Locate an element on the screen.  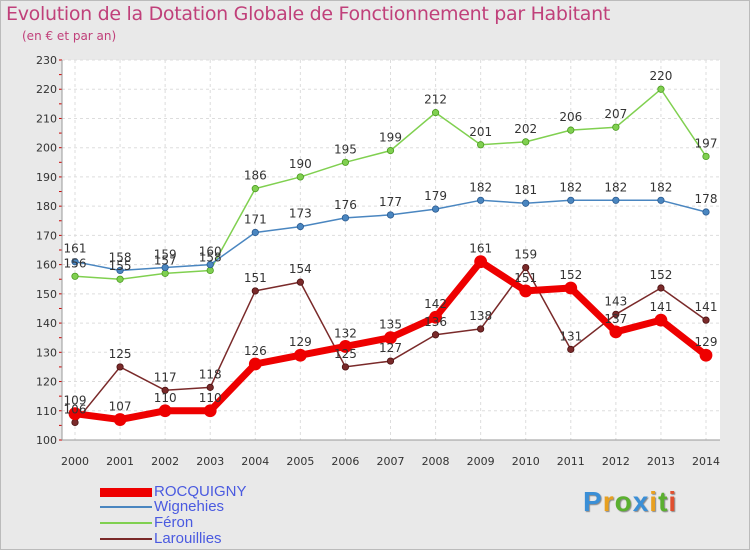
x-tick-label: 2012 is located at coordinates (616, 461).